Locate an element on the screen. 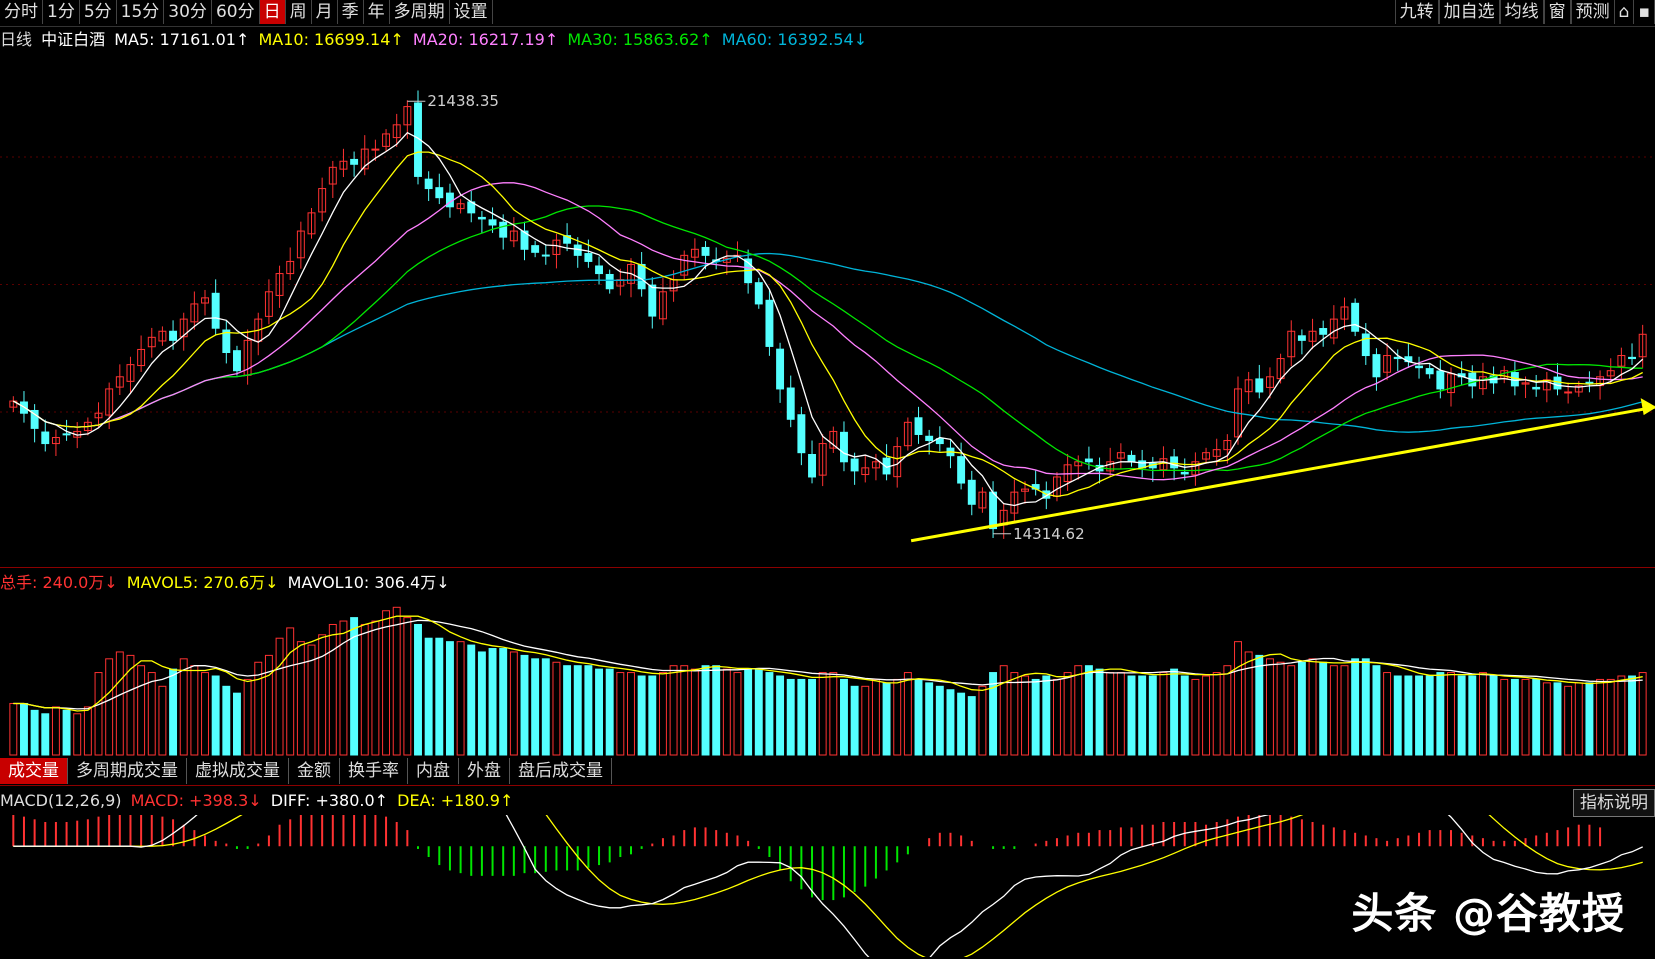 This screenshot has height=959, width=1655. volume-subtab: 虚拟成交量 is located at coordinates (238, 771).